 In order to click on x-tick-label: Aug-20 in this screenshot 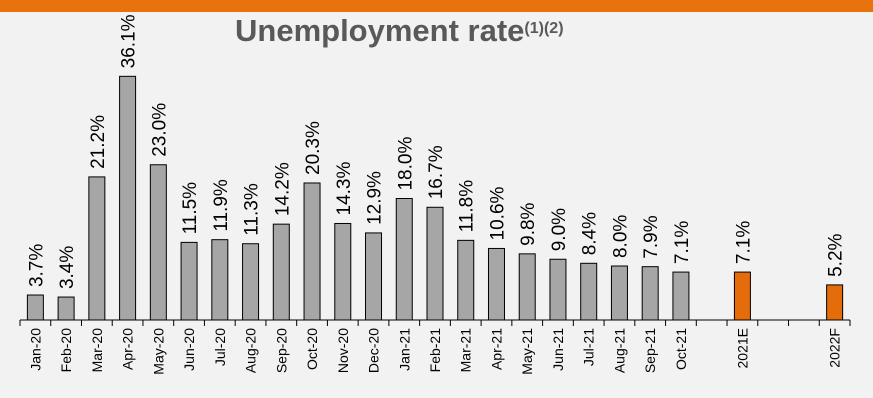, I will do `click(251, 350)`.